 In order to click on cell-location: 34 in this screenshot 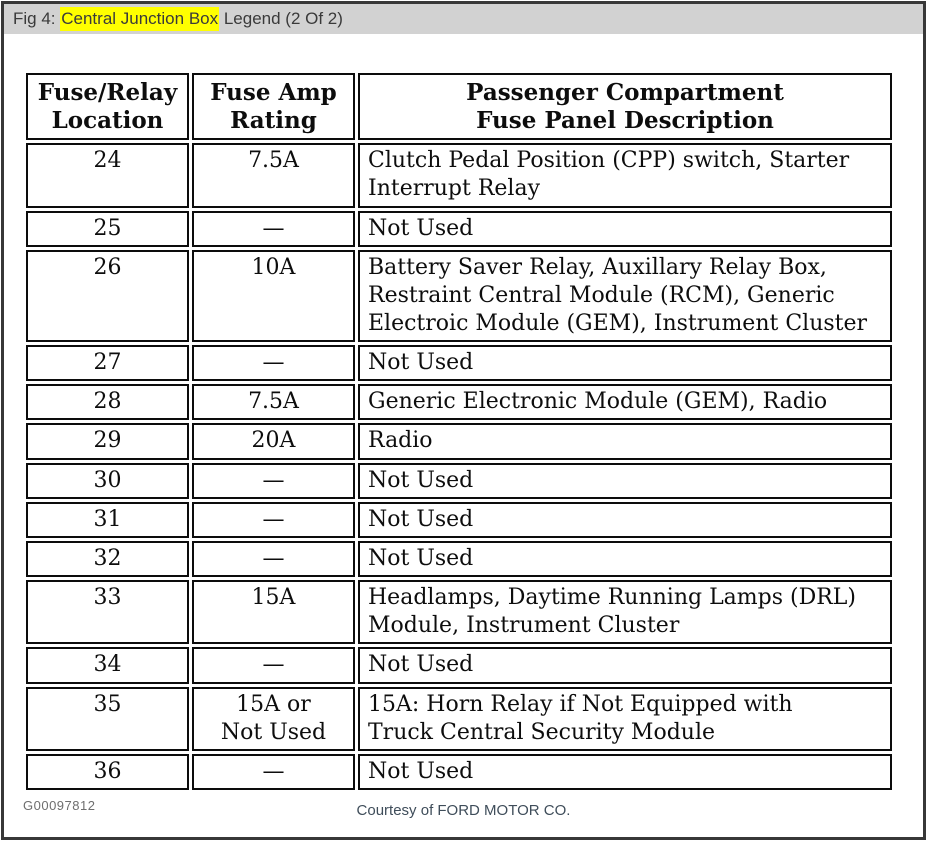, I will do `click(107, 665)`.